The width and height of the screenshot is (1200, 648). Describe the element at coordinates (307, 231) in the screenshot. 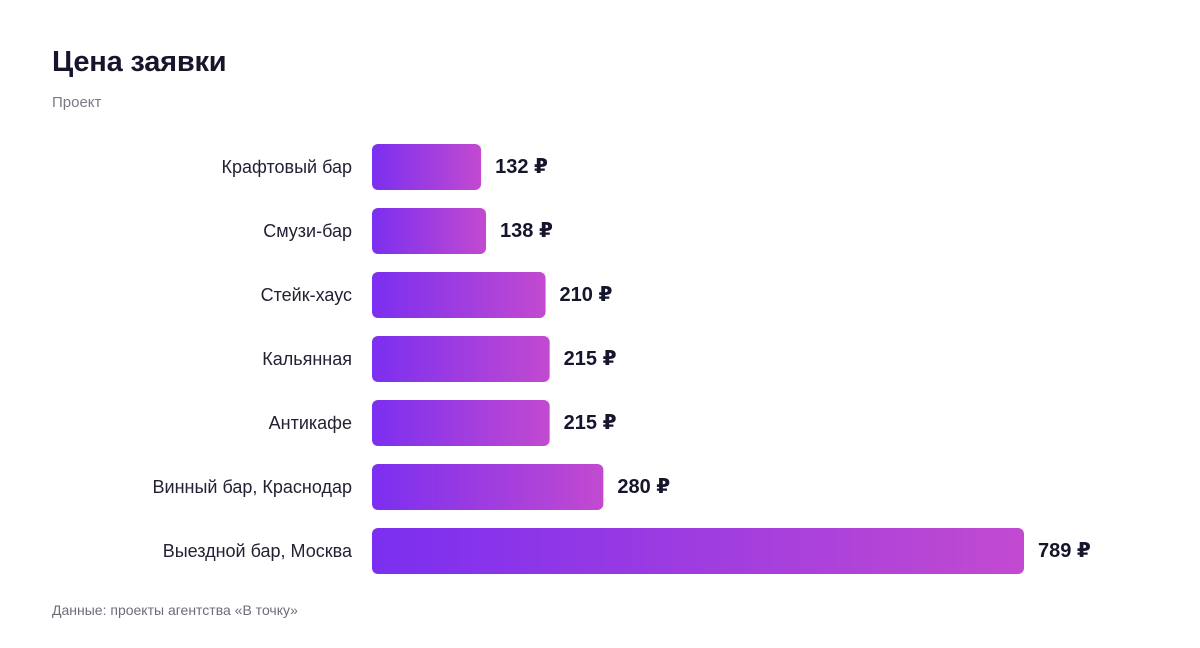

I see `category-label: Смузи-бар` at that location.